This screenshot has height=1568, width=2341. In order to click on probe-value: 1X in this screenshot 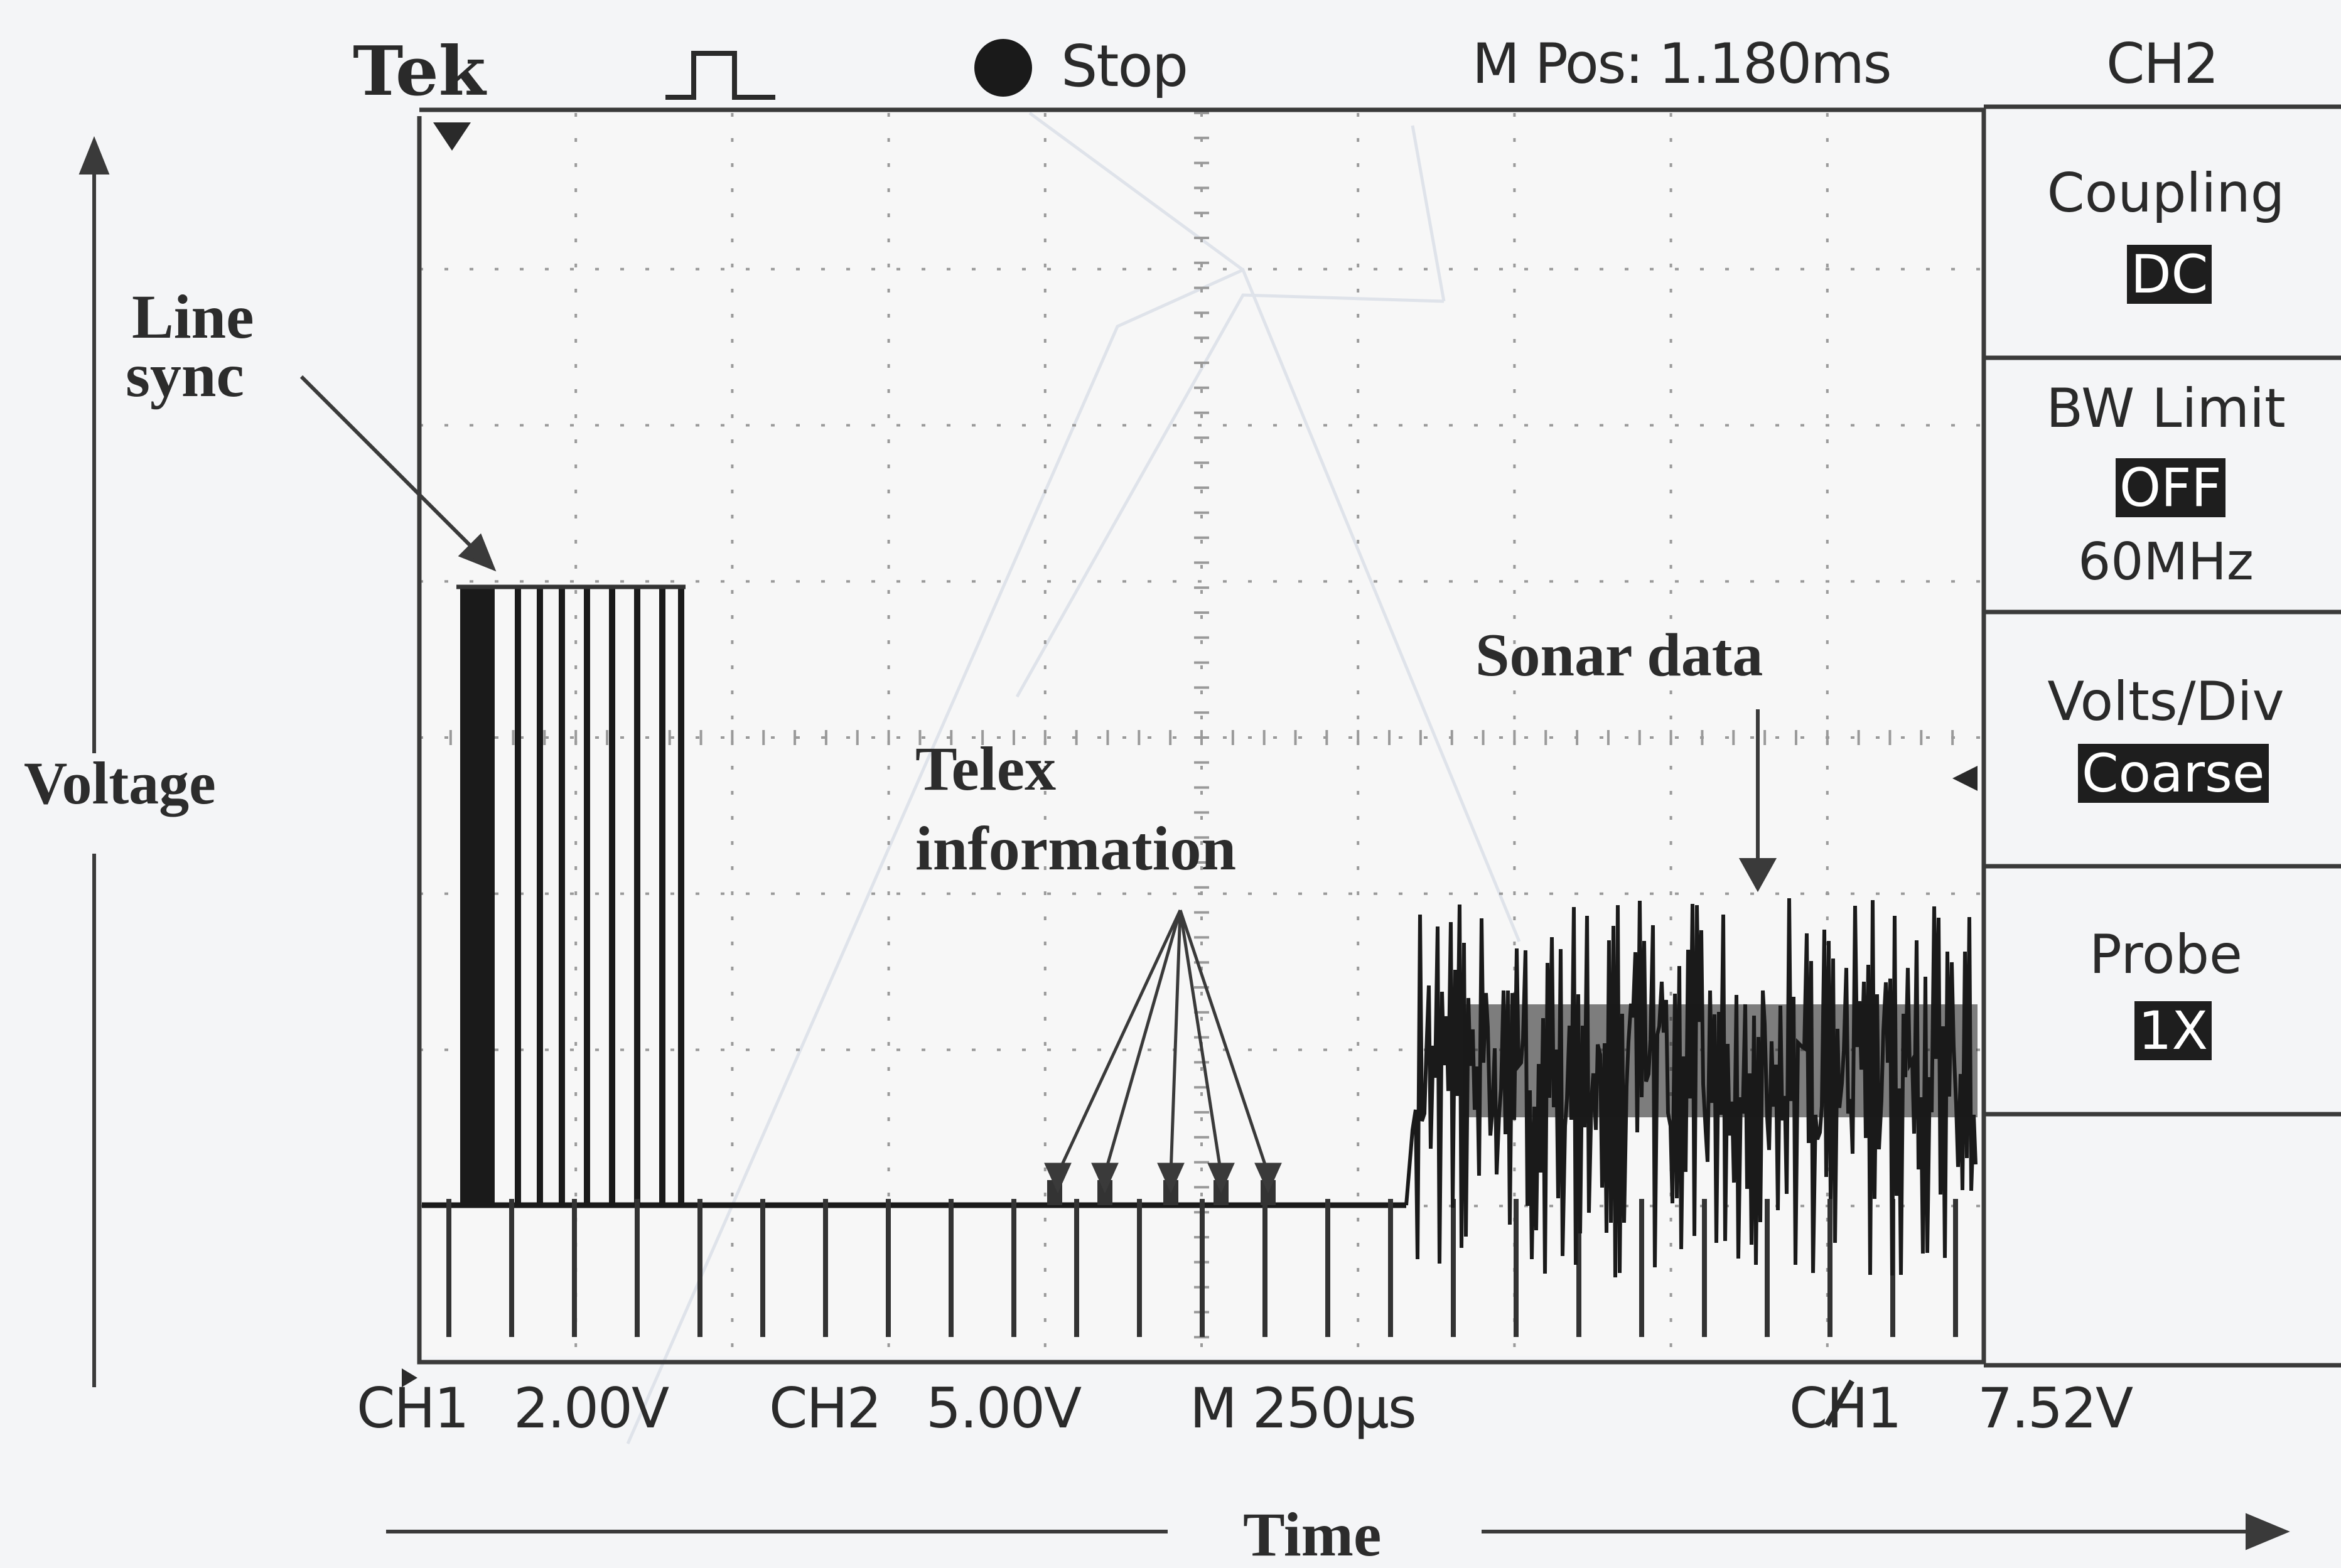, I will do `click(2173, 1030)`.